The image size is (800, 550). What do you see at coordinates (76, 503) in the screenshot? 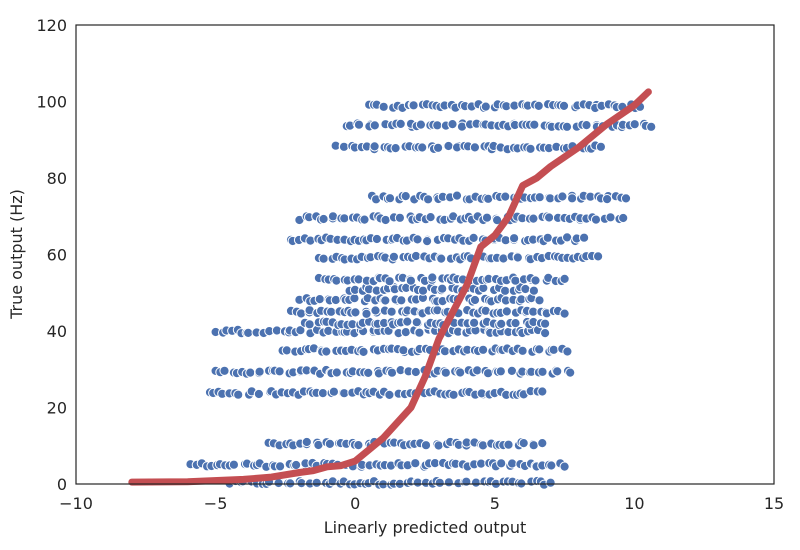
I see `x-tick-label: −10` at bounding box center [76, 503].